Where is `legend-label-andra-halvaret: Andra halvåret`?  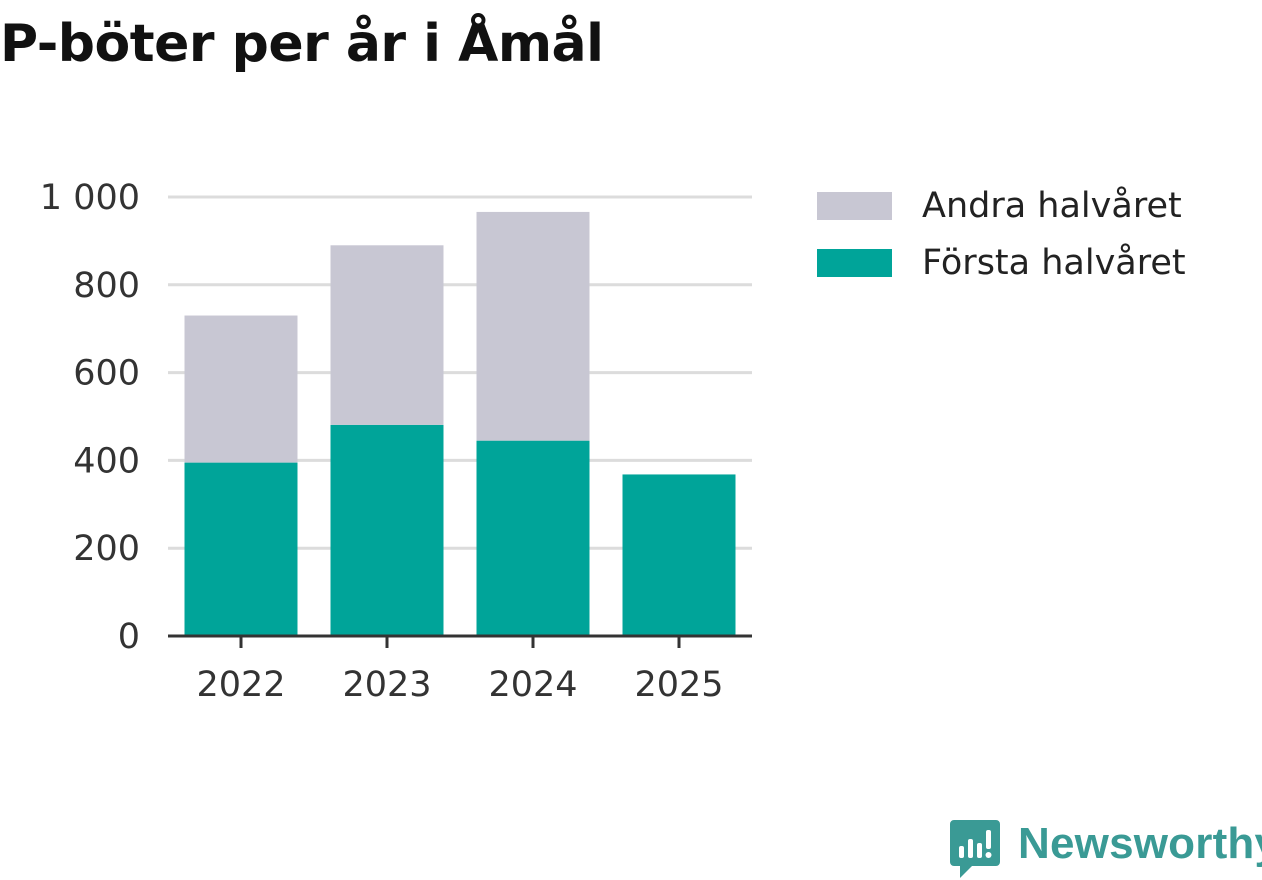
legend-label-andra-halvaret: Andra halvåret is located at coordinates (1052, 206).